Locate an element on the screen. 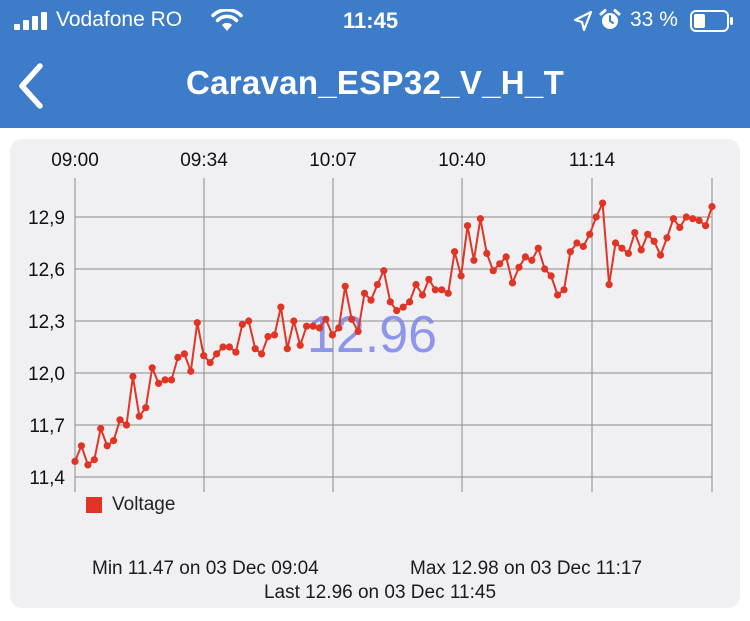  current-value-display: 12.96 is located at coordinates (372, 335).